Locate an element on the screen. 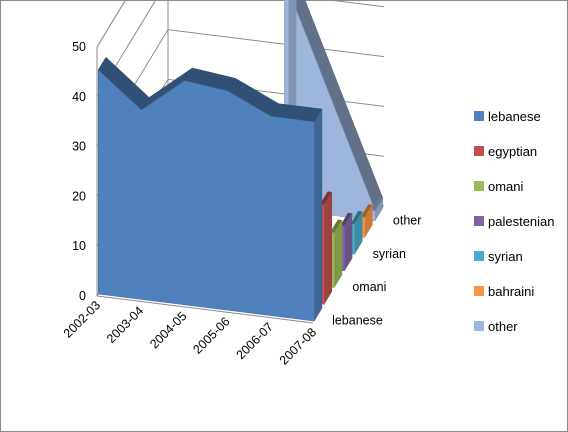 This screenshot has height=432, width=568. point-top-syrian is located at coordinates (356, 218).